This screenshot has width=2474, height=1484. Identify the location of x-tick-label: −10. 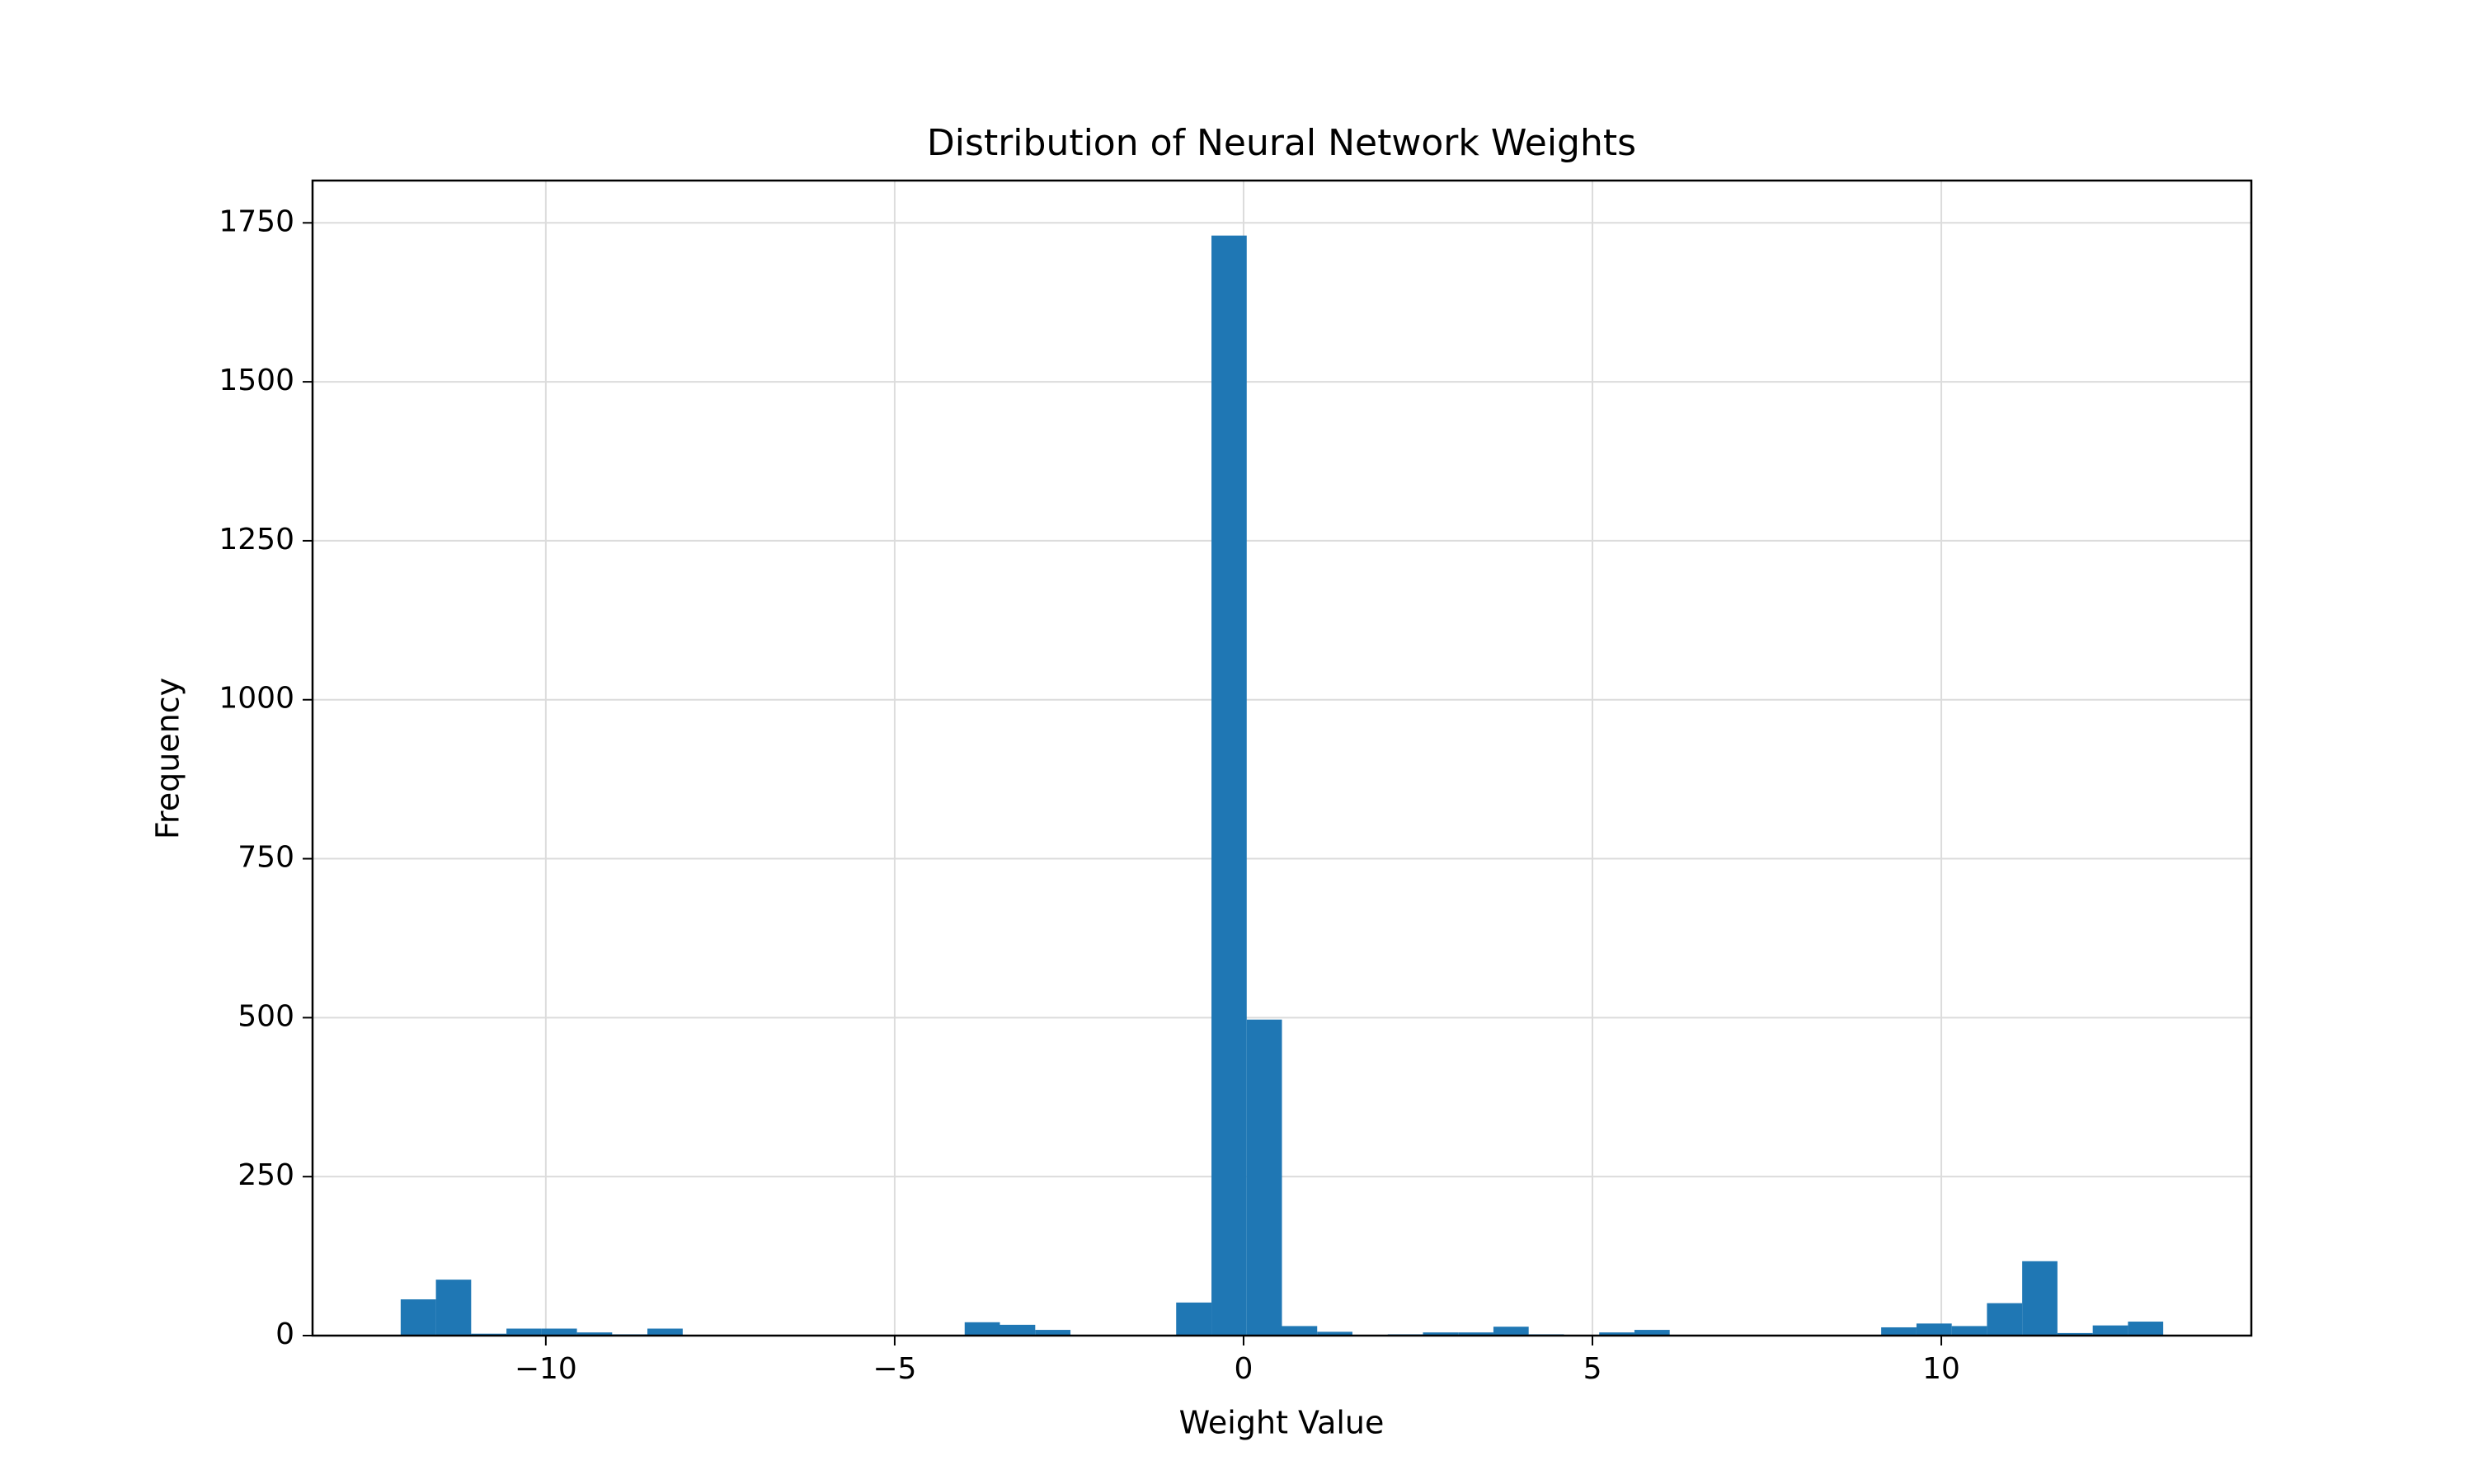
(546, 1369).